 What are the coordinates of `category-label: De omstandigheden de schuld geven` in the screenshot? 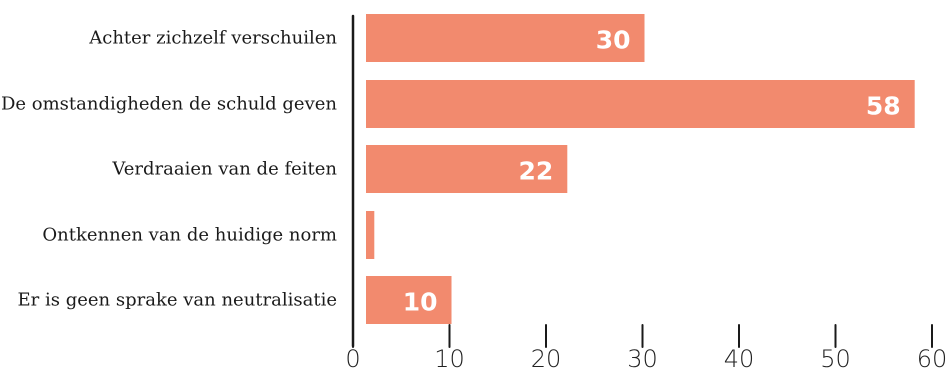 It's located at (169, 104).